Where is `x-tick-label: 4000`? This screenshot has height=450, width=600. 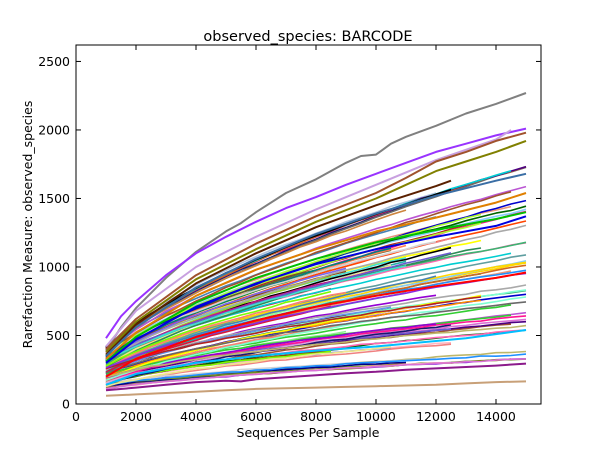
x-tick-label: 4000 is located at coordinates (196, 416).